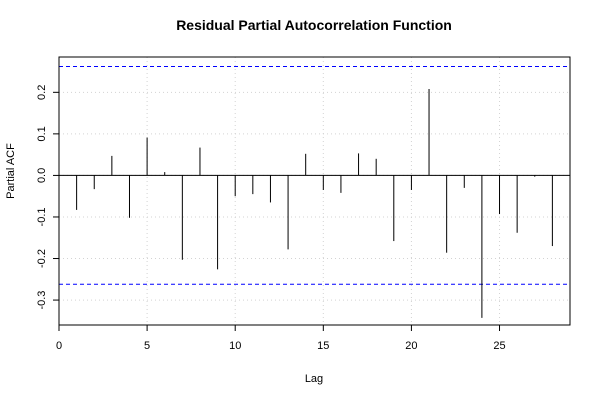 The width and height of the screenshot is (599, 405). Describe the element at coordinates (411, 346) in the screenshot. I see `x-tick-label: 20` at that location.